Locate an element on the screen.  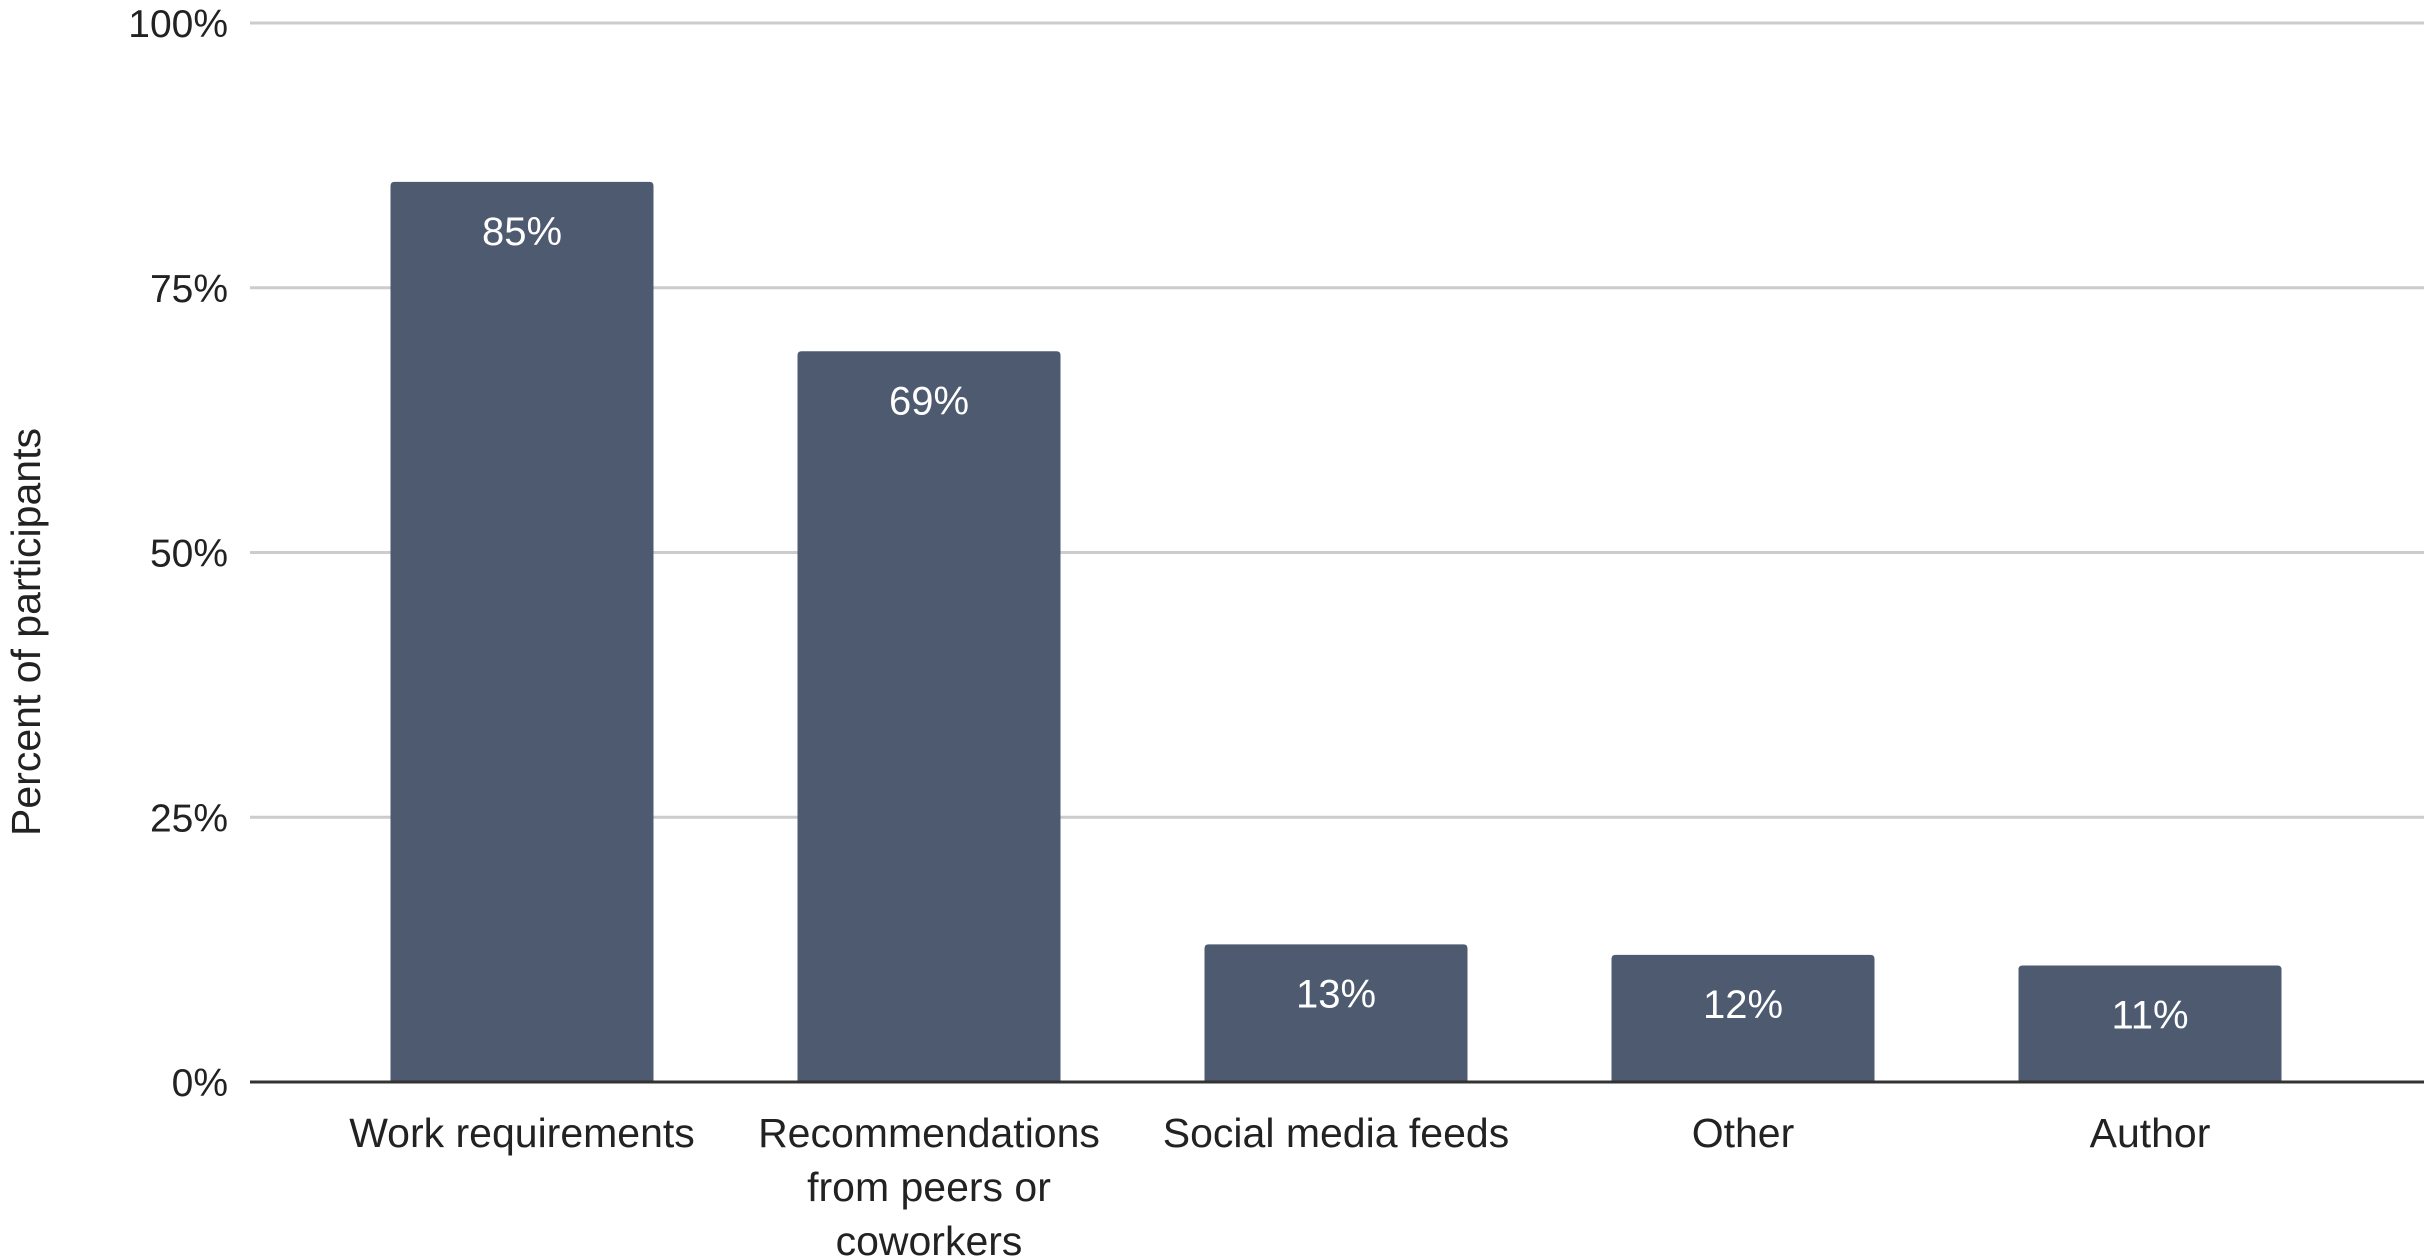
x-category-label-line: Other is located at coordinates (1743, 1133).